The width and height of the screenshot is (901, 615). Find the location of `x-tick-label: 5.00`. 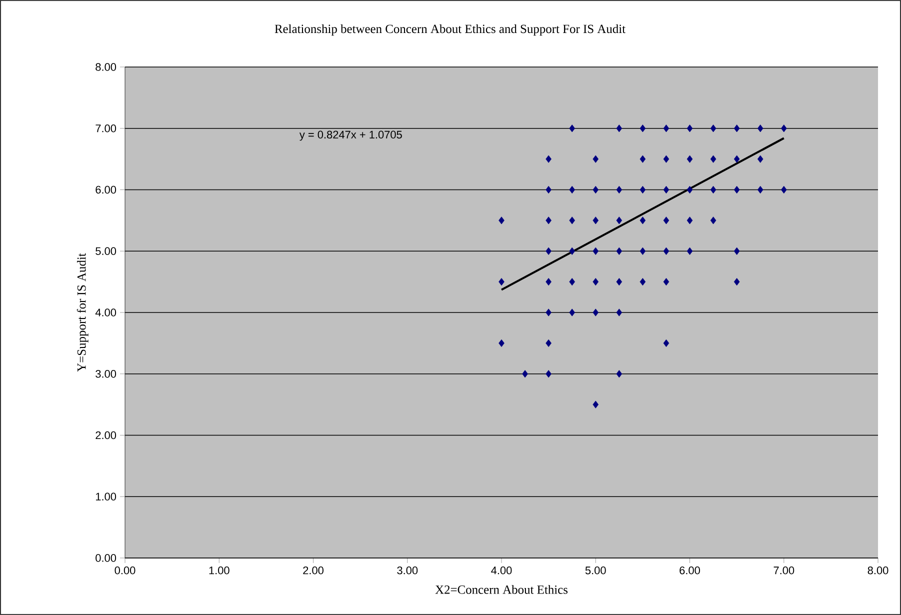

x-tick-label: 5.00 is located at coordinates (595, 570).